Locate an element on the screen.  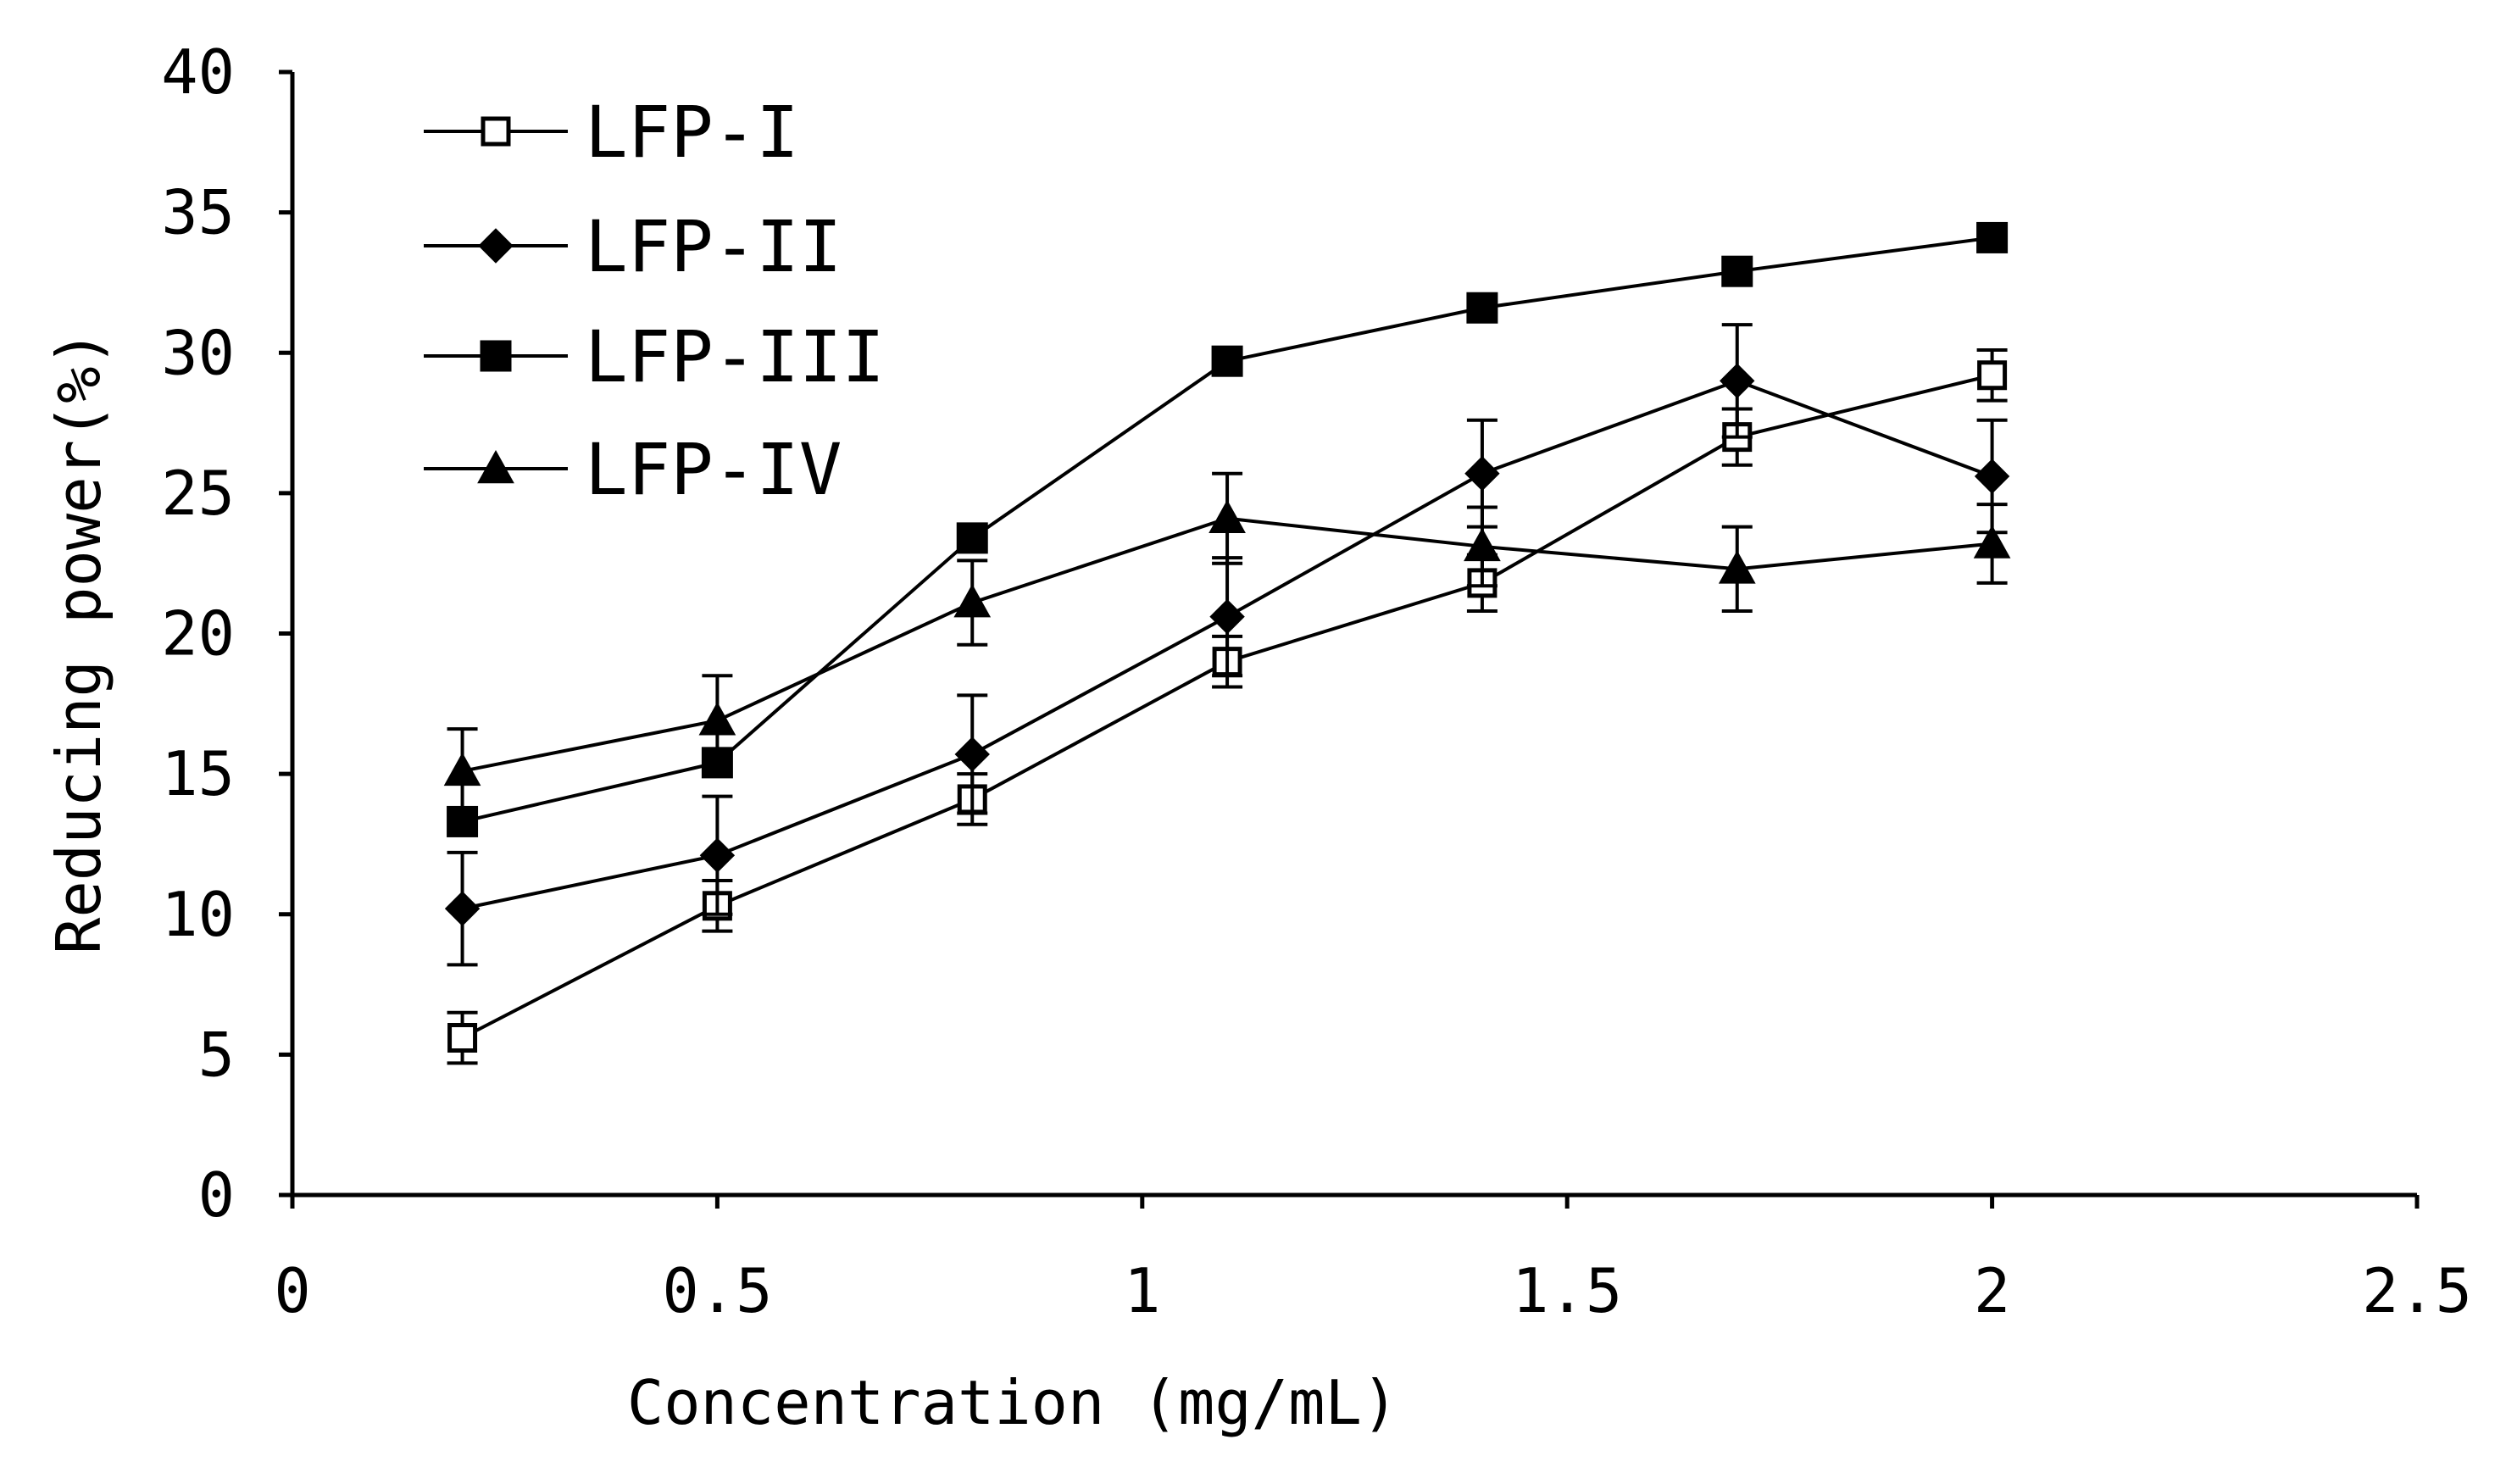
x-axis-title: Concentration (mg/mL) is located at coordinates (1012, 1403).